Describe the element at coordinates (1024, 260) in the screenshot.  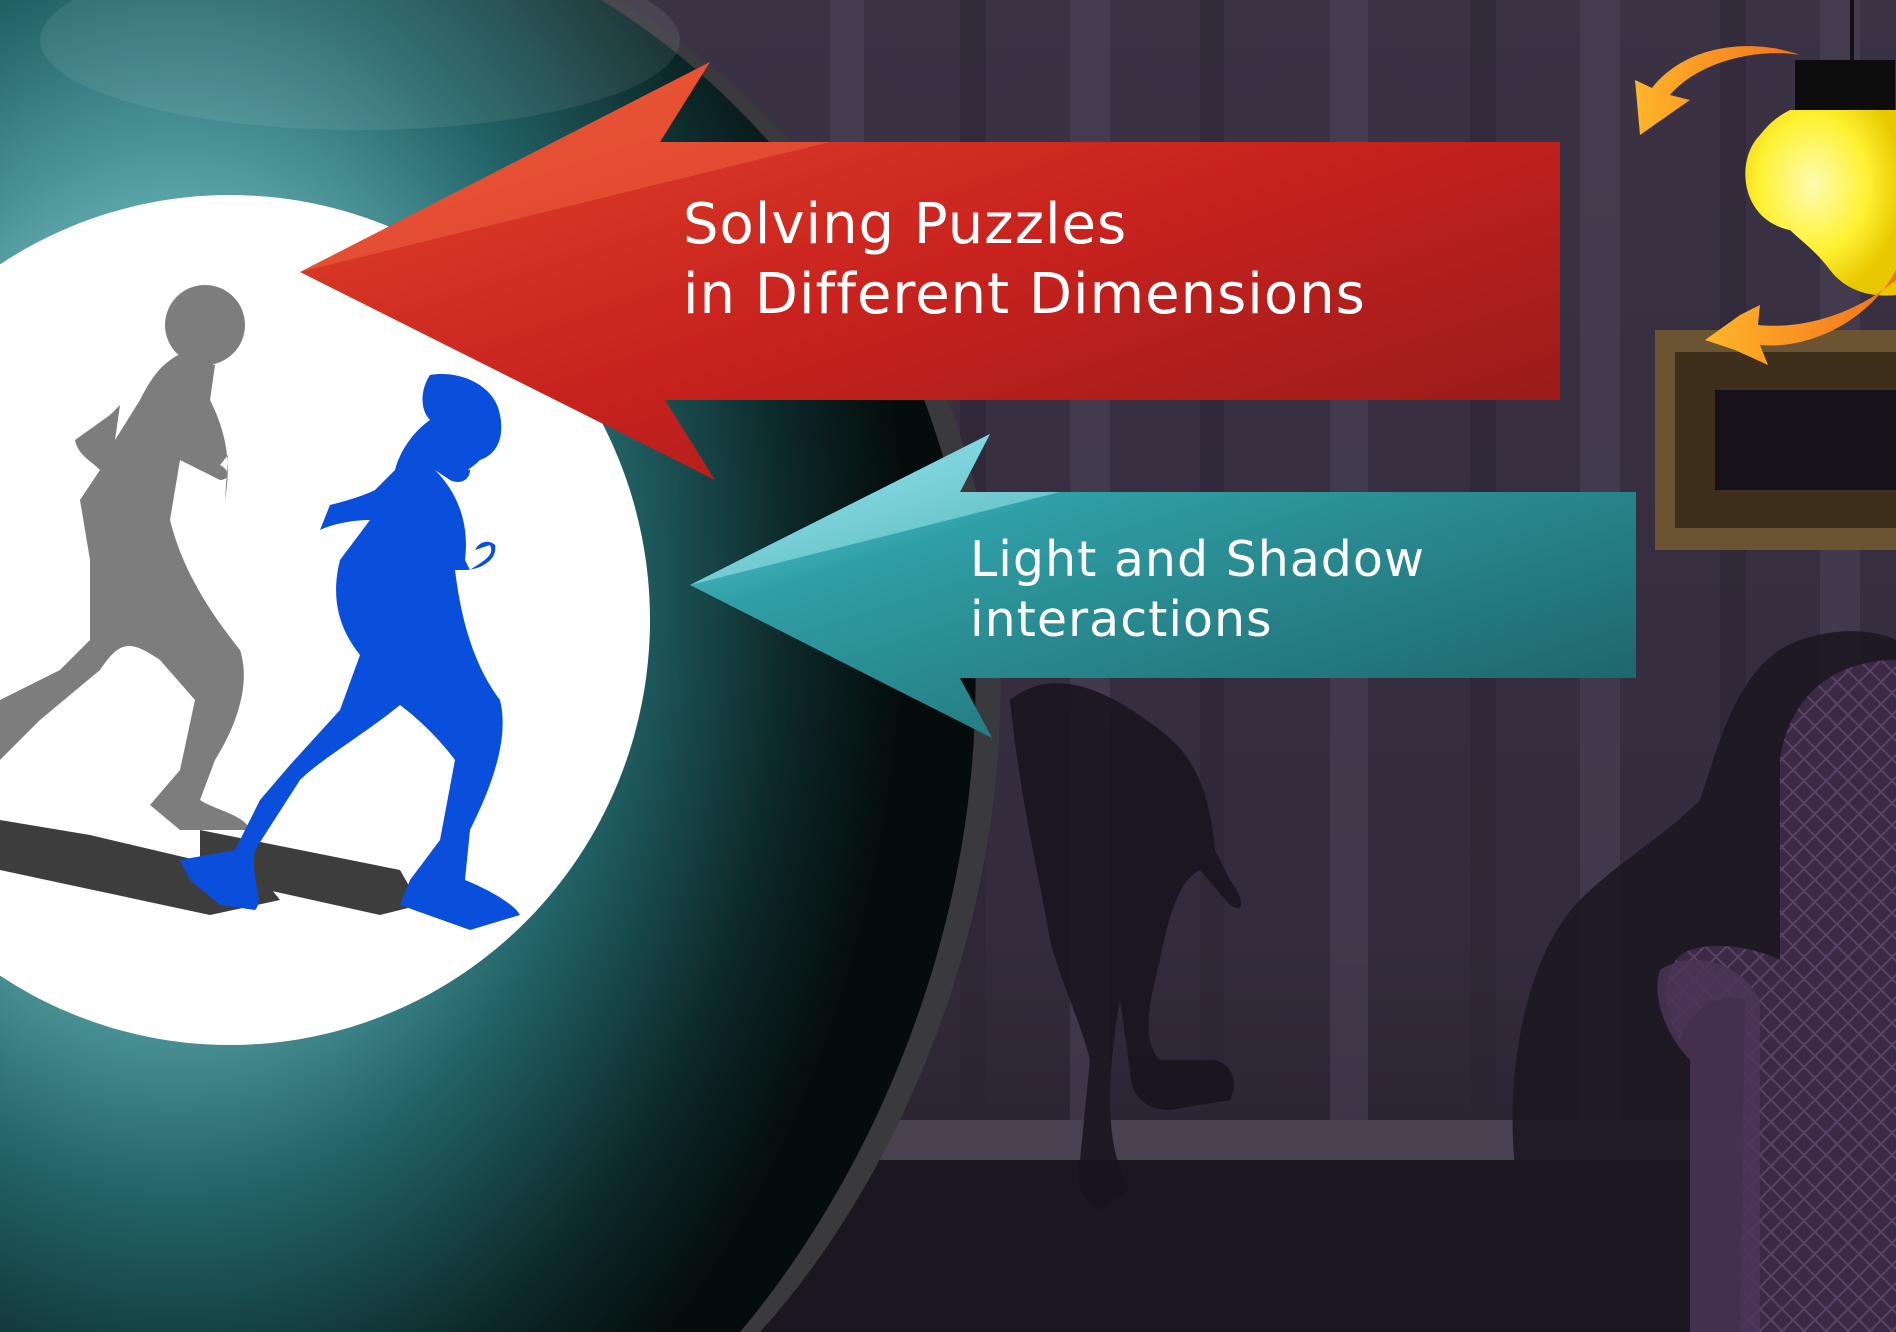
I see `puzzles-callout: Solving Puzzles in Different Dimensions` at that location.